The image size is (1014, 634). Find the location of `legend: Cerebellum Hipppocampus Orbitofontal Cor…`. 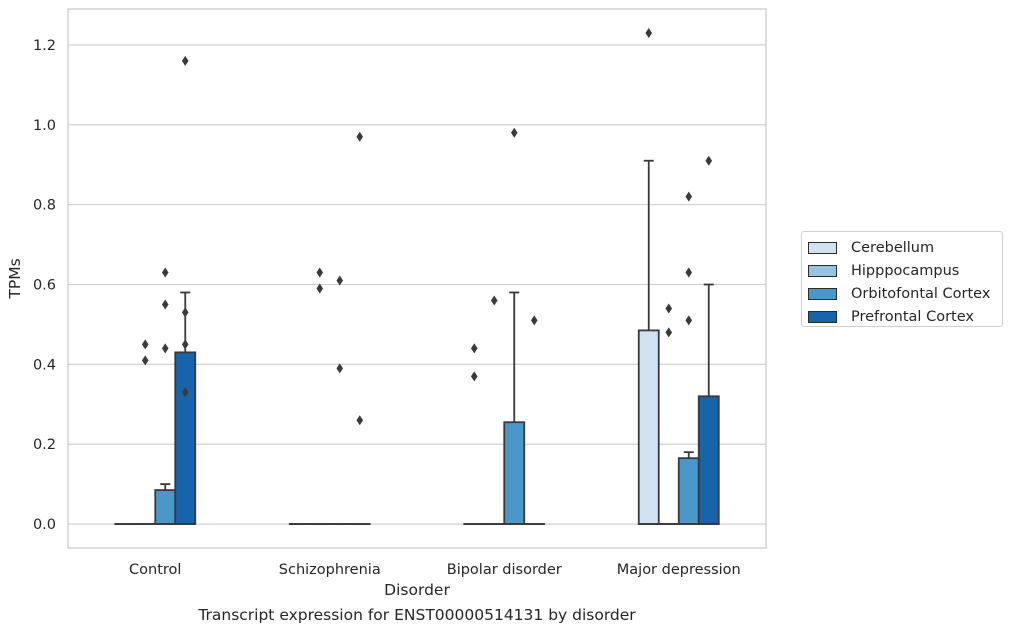

legend: Cerebellum Hipppocampus Orbitofontal Cor… is located at coordinates (902, 279).